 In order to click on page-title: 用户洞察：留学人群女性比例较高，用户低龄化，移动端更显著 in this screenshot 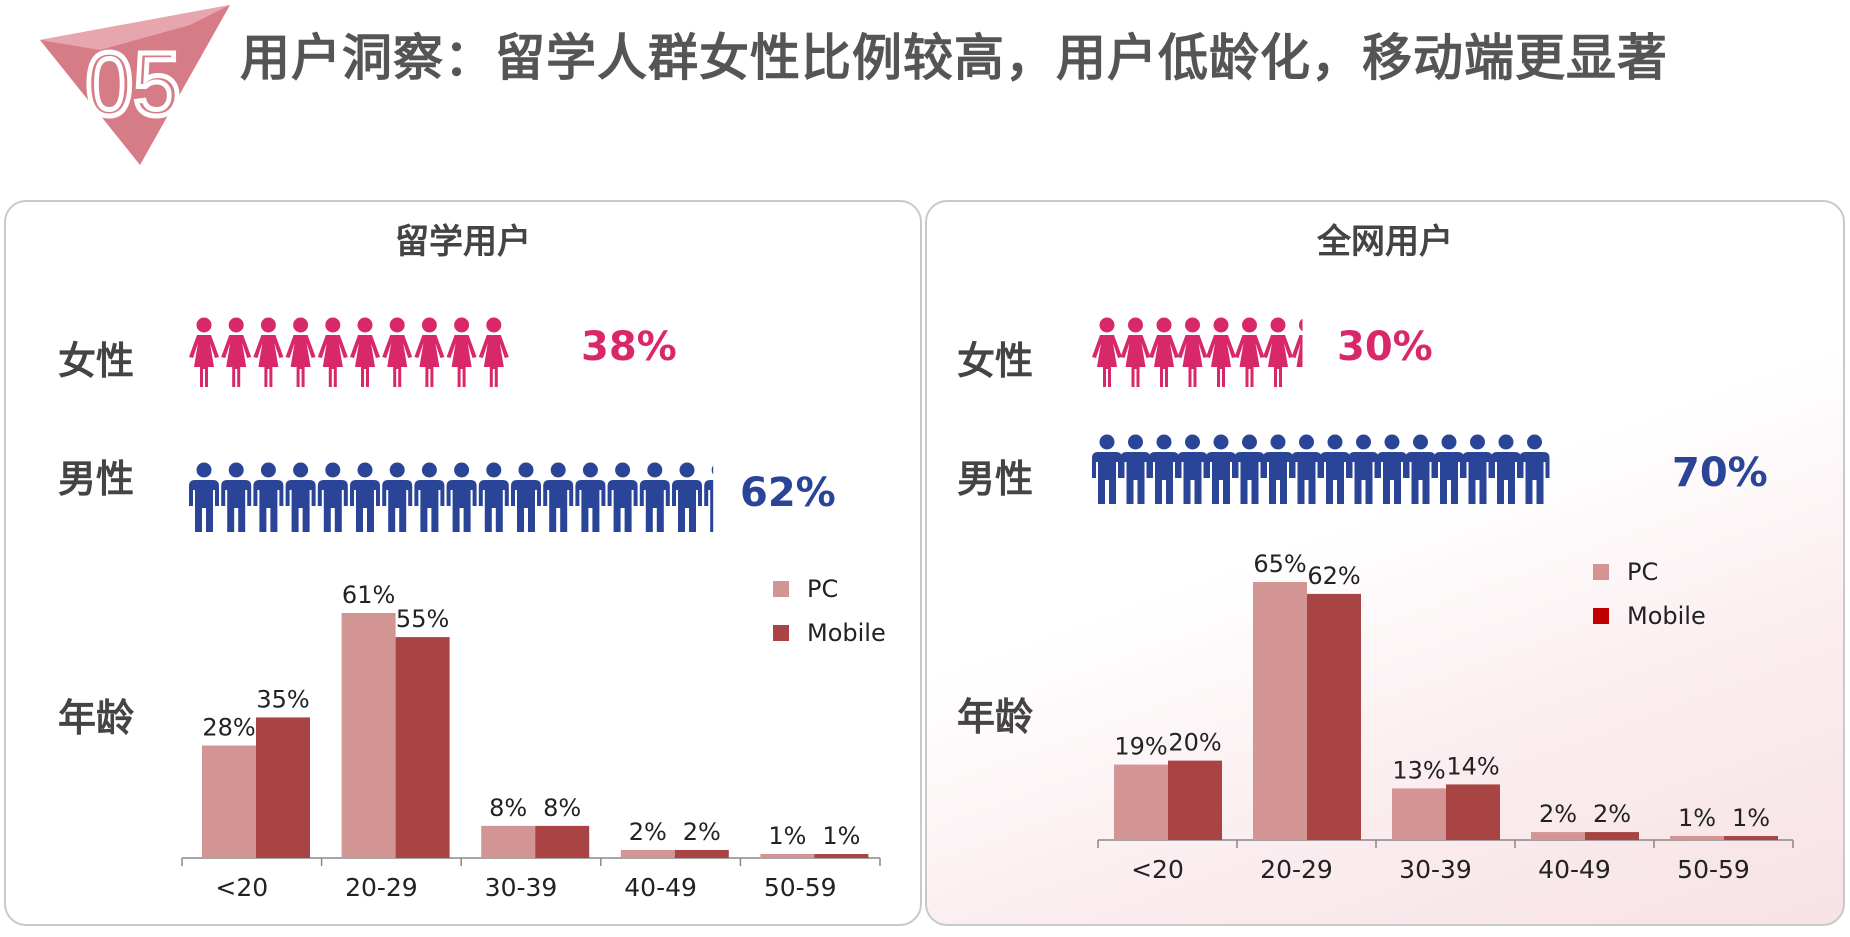, I will do `click(954, 58)`.